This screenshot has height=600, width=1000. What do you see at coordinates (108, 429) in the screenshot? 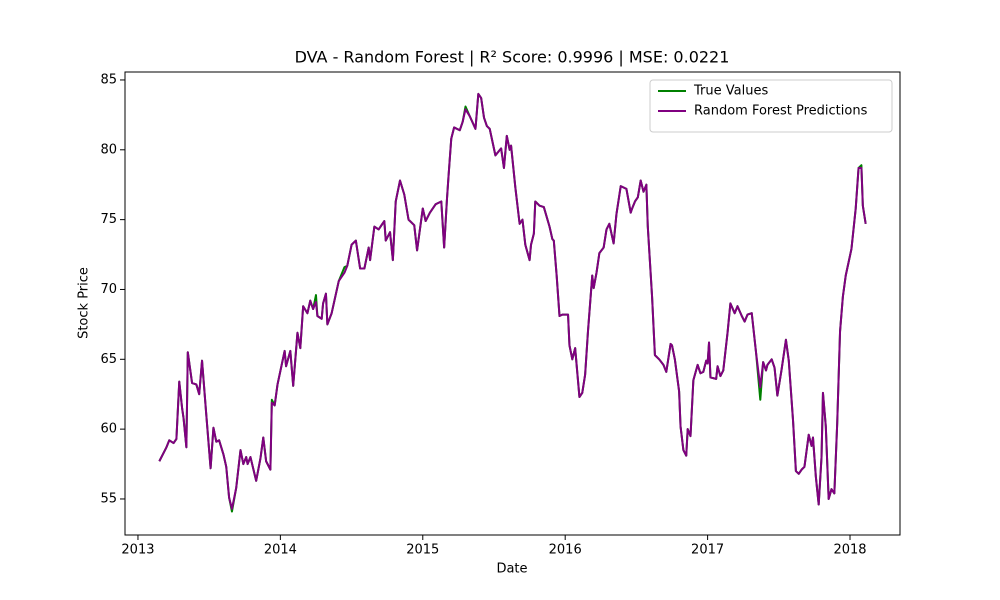
I see `y-tick-label: 60` at bounding box center [108, 429].